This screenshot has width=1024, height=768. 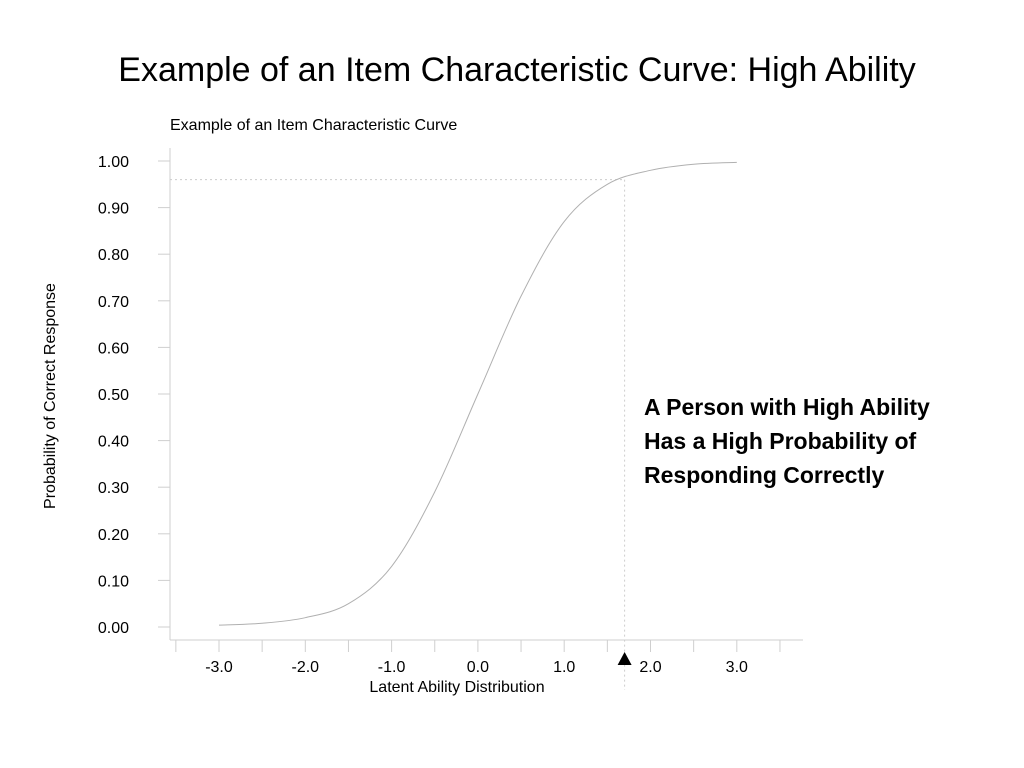 I want to click on y-tick-label: 0.00, so click(x=113, y=628).